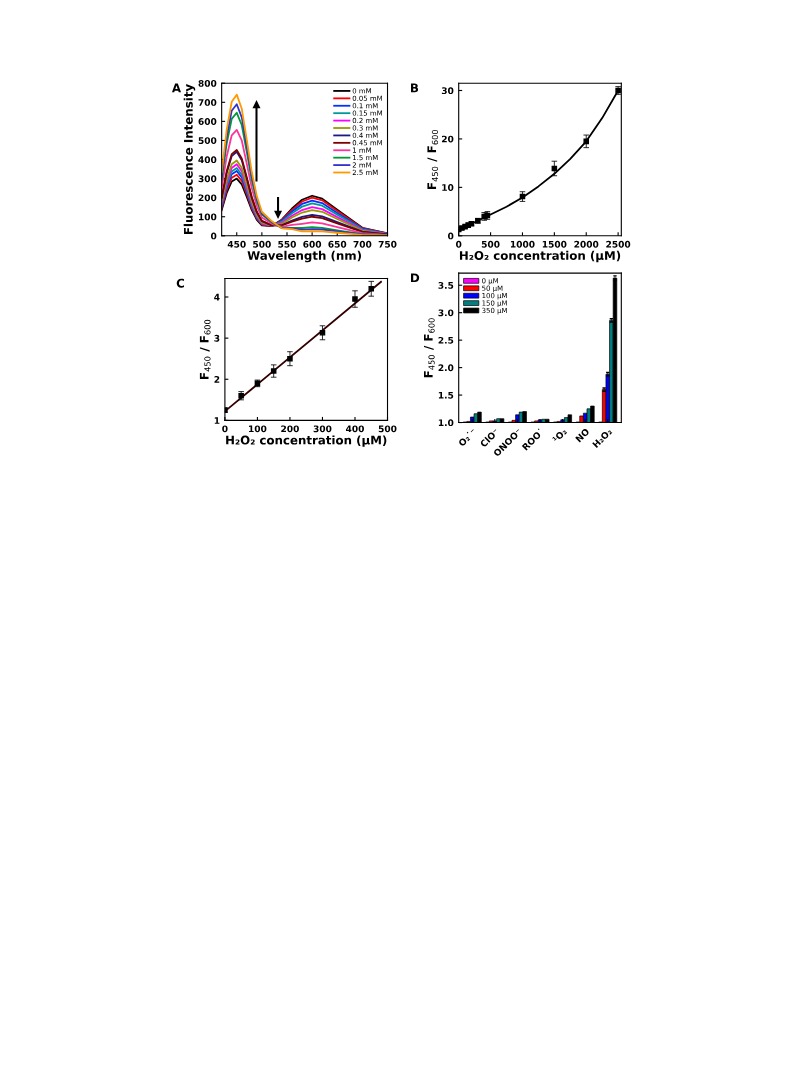 This screenshot has height=1067, width=809. Describe the element at coordinates (217, 297) in the screenshot. I see `y-tick-label: 4` at that location.